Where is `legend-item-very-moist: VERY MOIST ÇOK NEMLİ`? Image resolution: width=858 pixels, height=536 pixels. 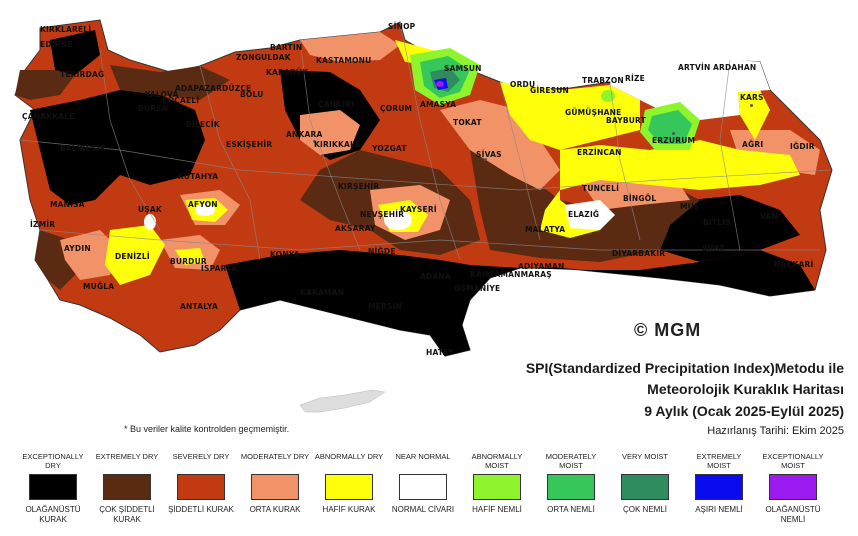 legend-item-very-moist: VERY MOIST ÇOK NEMLİ is located at coordinates (645, 483).